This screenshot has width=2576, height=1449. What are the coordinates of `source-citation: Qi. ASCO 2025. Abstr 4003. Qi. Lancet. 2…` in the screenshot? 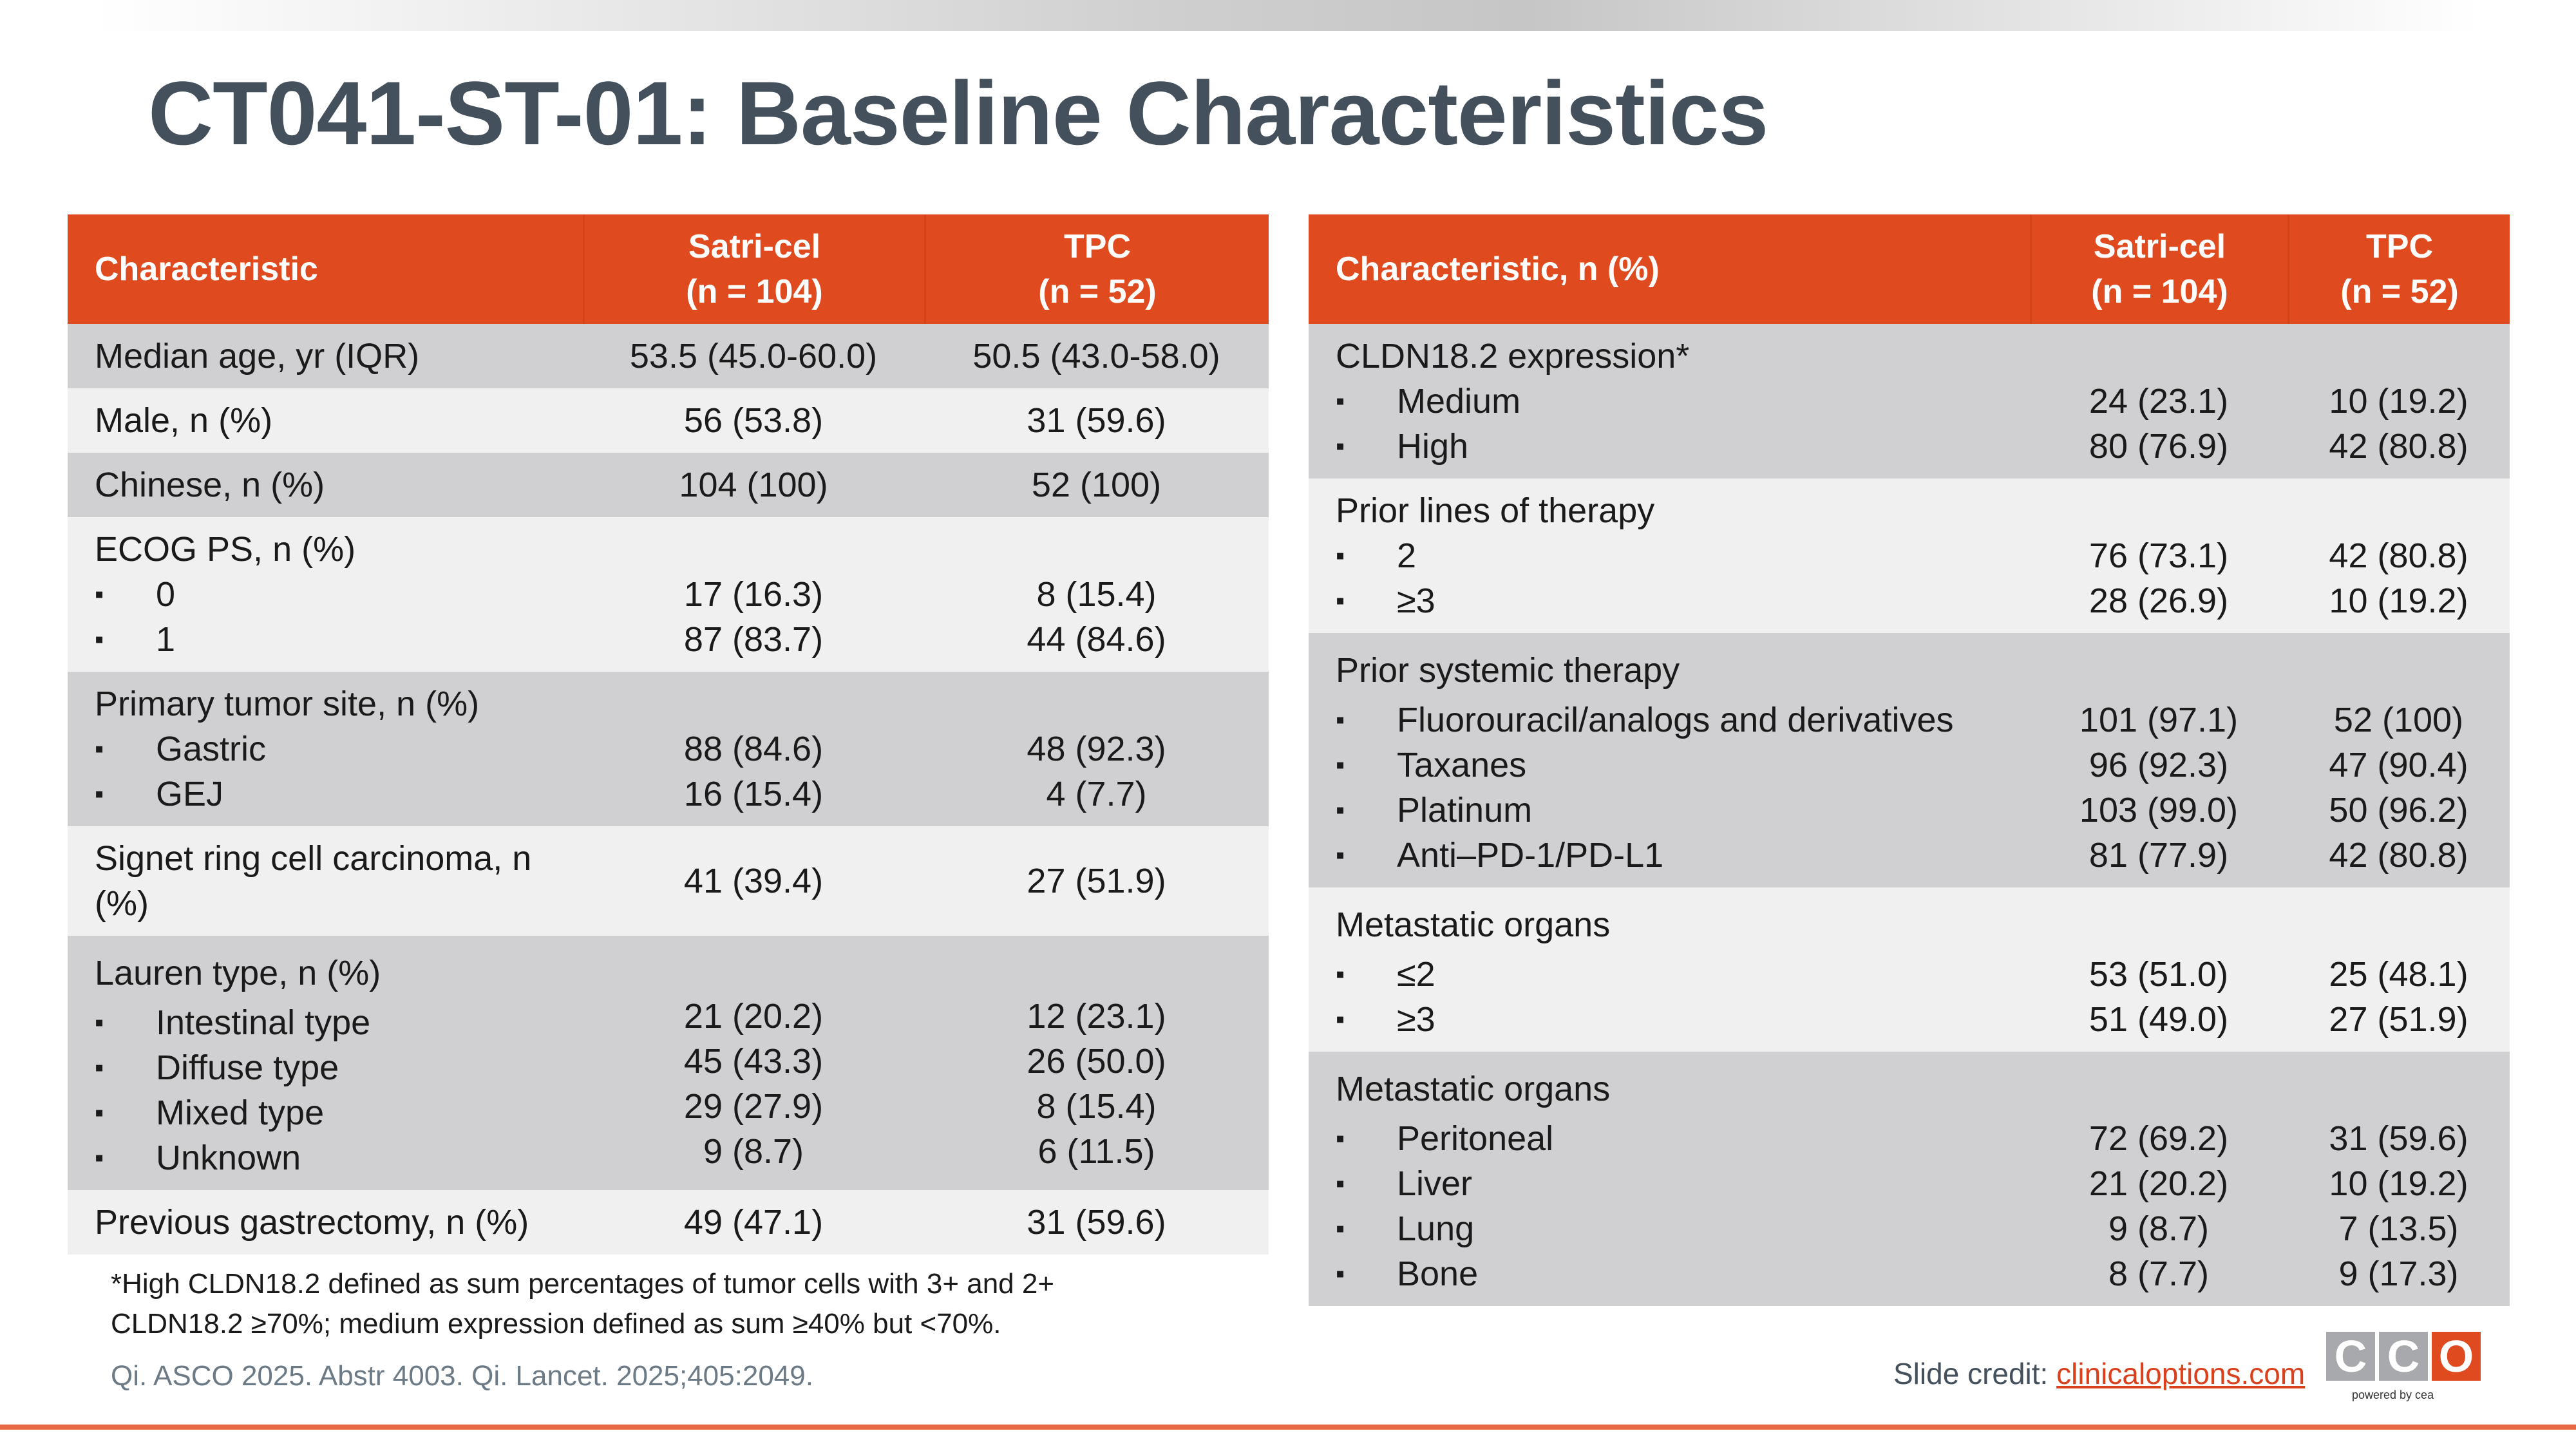 It's located at (462, 1376).